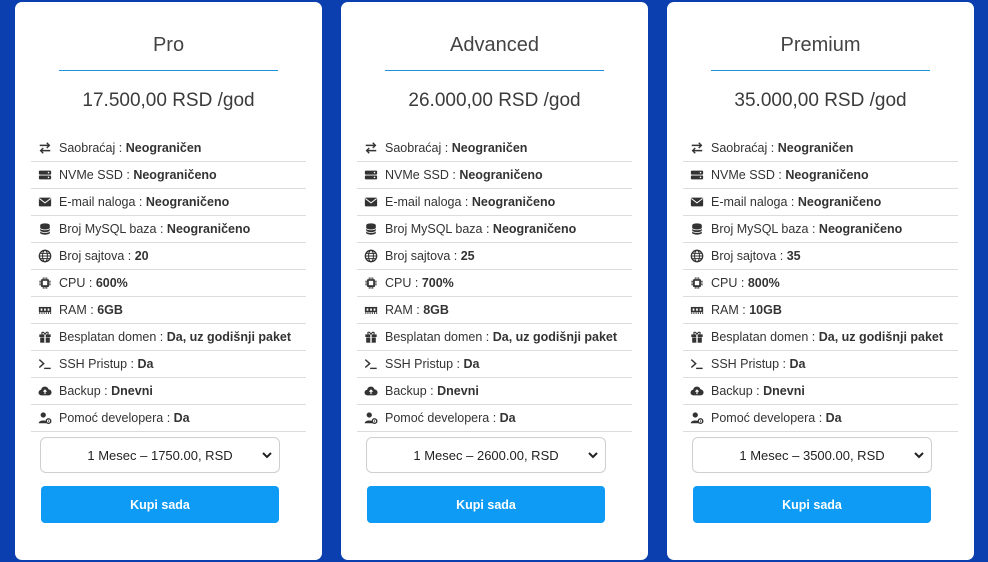 This screenshot has width=988, height=562. Describe the element at coordinates (697, 229) in the screenshot. I see `database-icon` at that location.